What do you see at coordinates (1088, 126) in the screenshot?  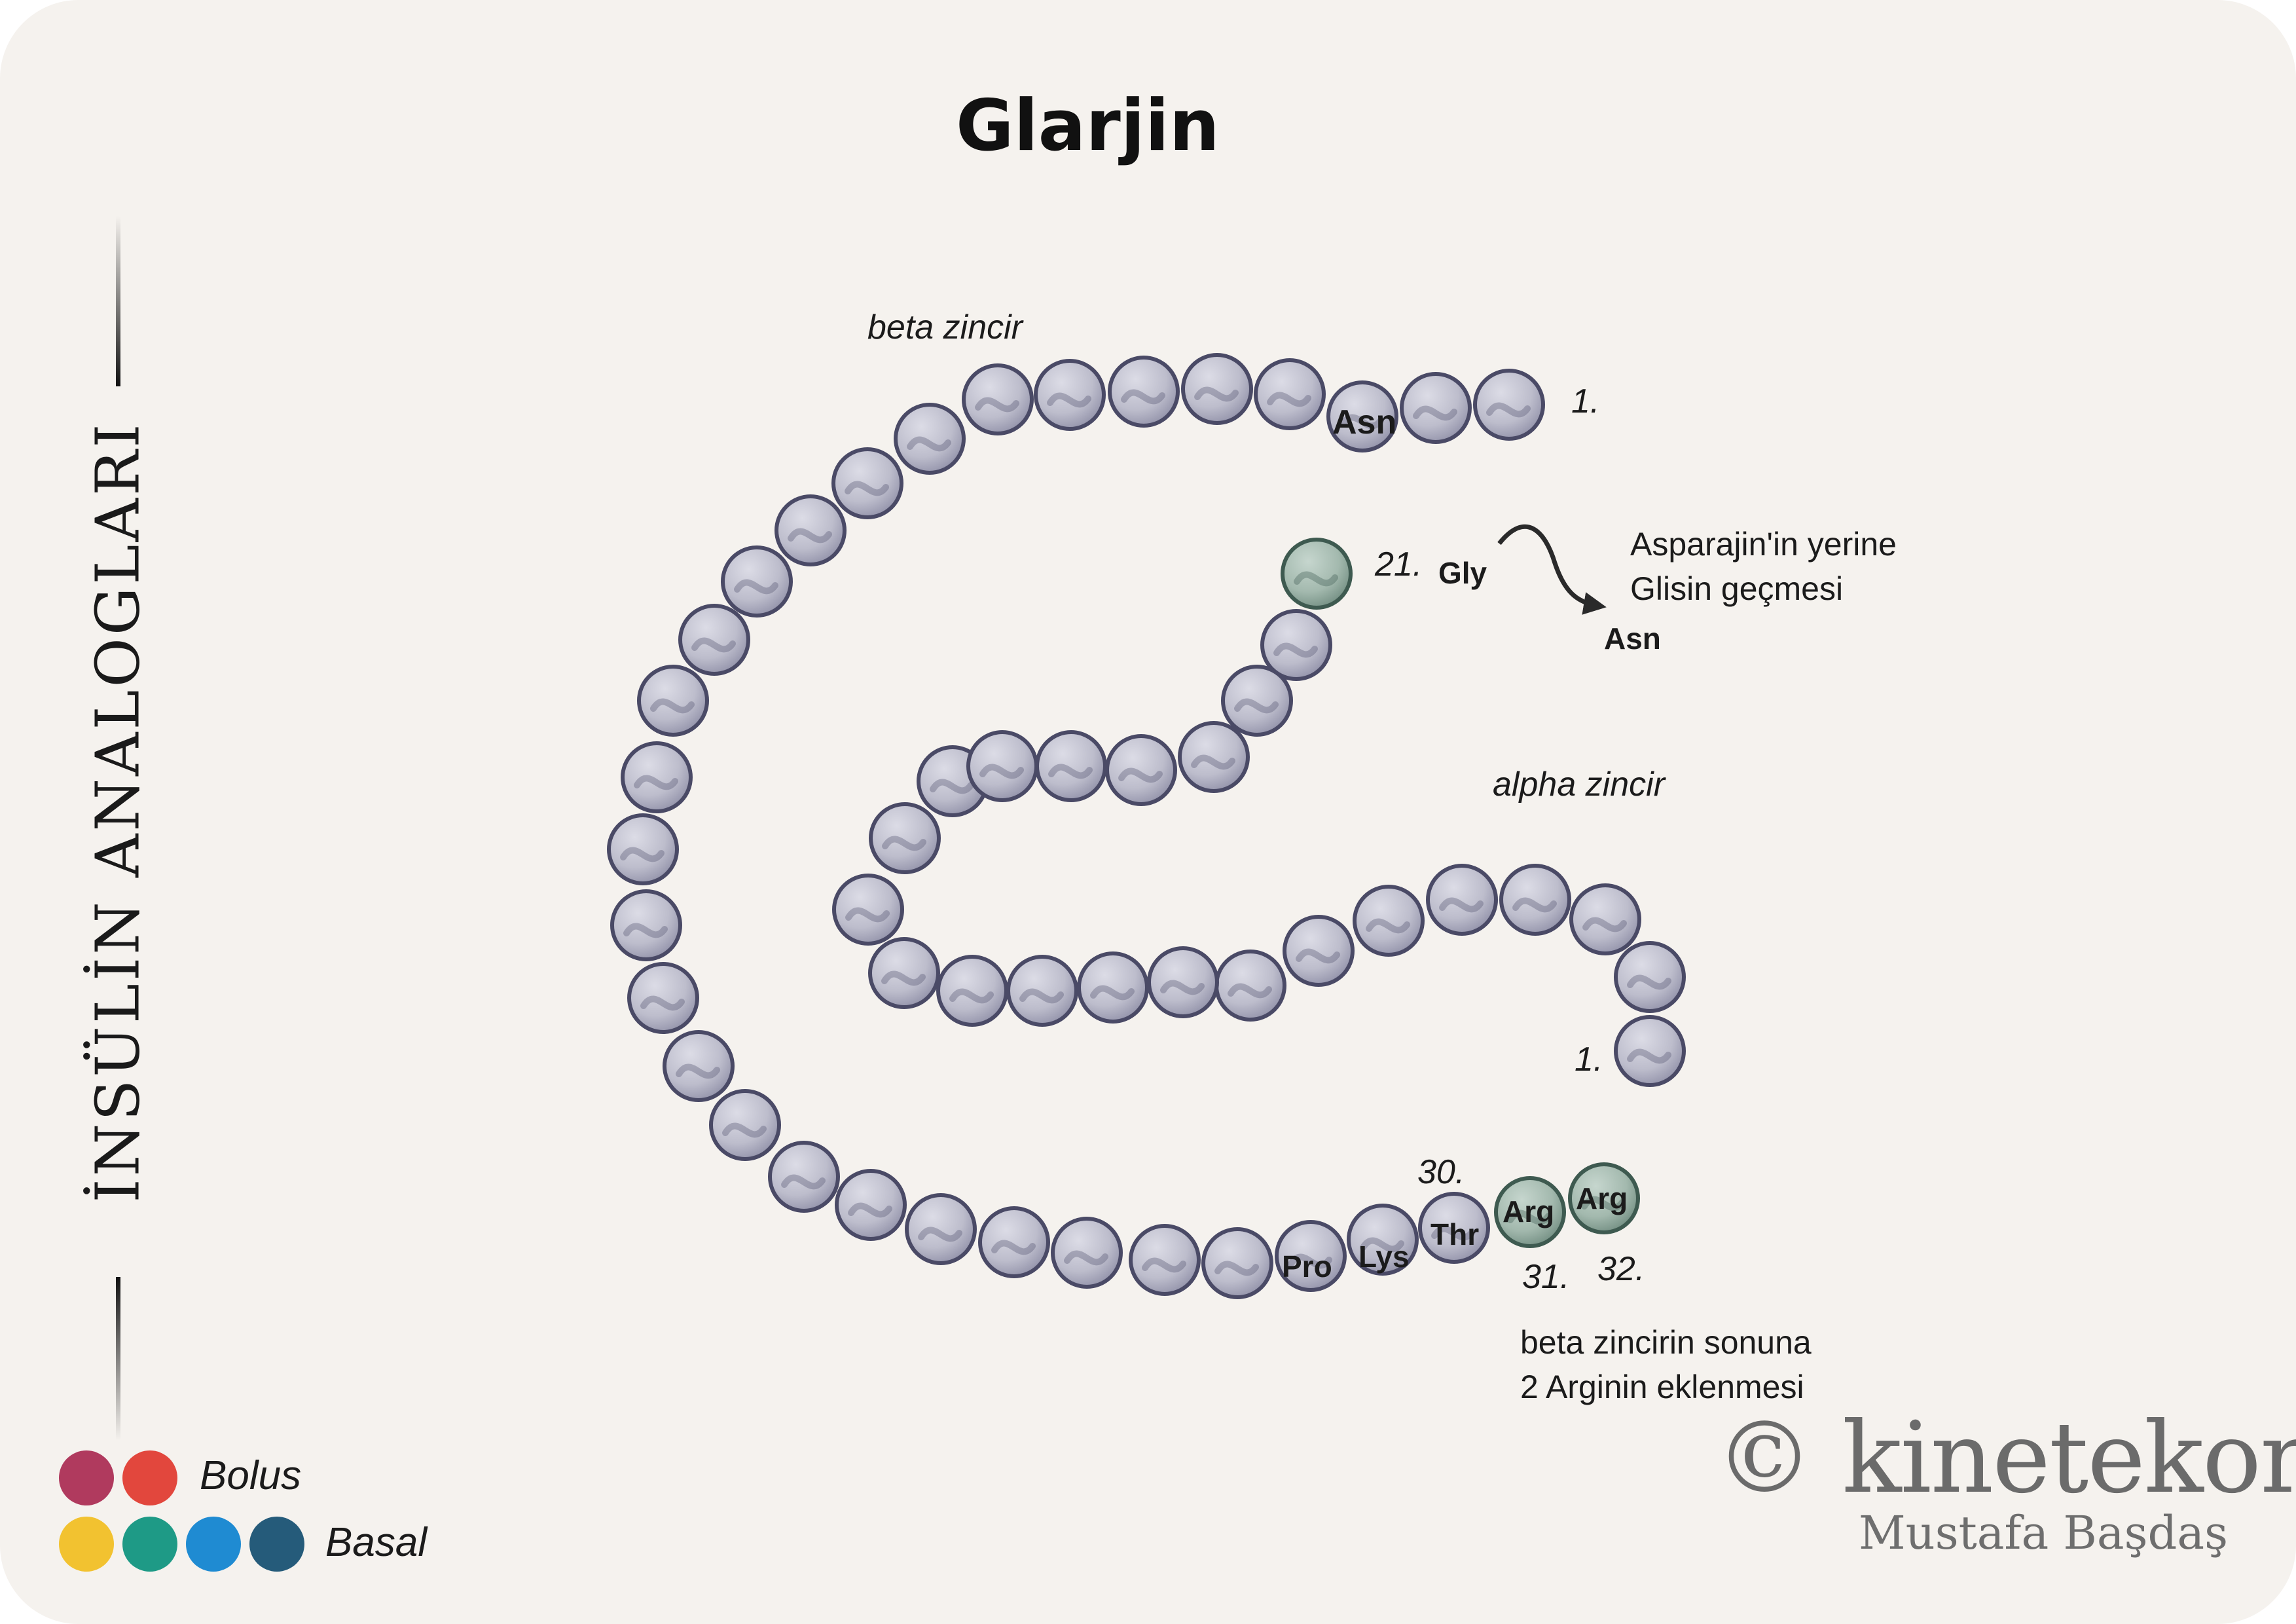 I see `page-title: Glarjin` at bounding box center [1088, 126].